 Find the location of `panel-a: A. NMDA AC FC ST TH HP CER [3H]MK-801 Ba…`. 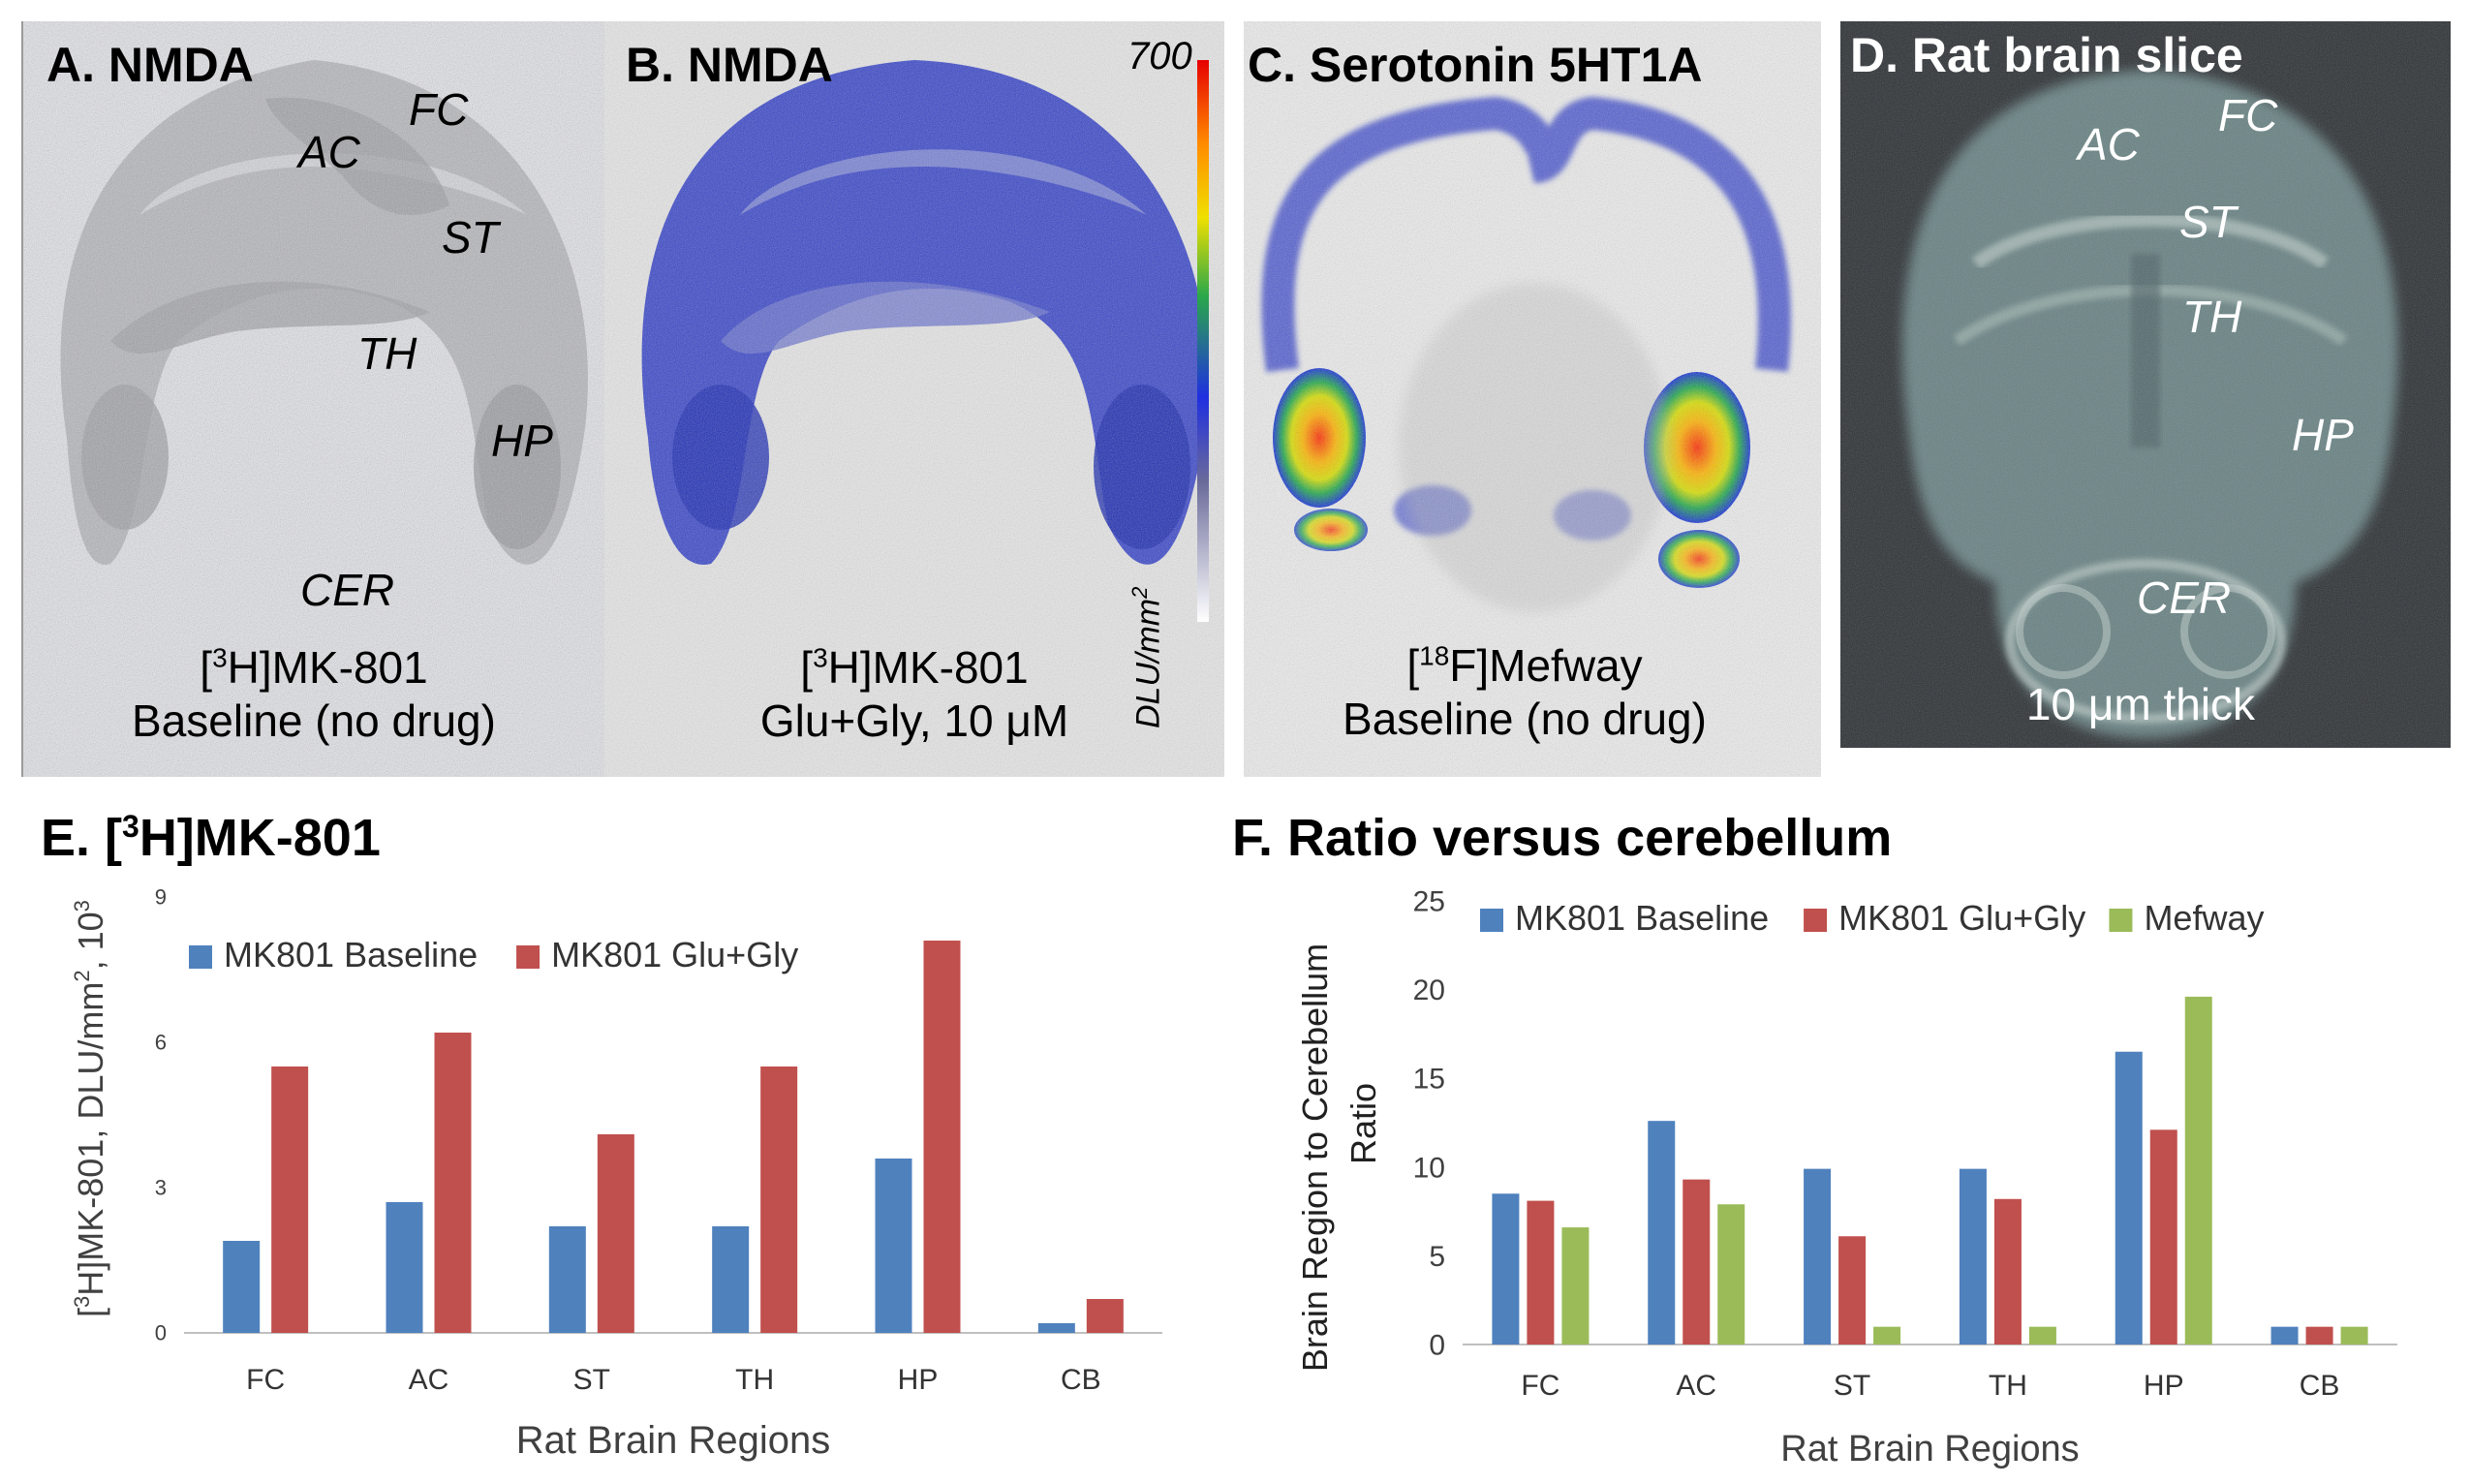

panel-a: A. NMDA AC FC ST TH HP CER [3H]MK-801 Ba… is located at coordinates (314, 399).